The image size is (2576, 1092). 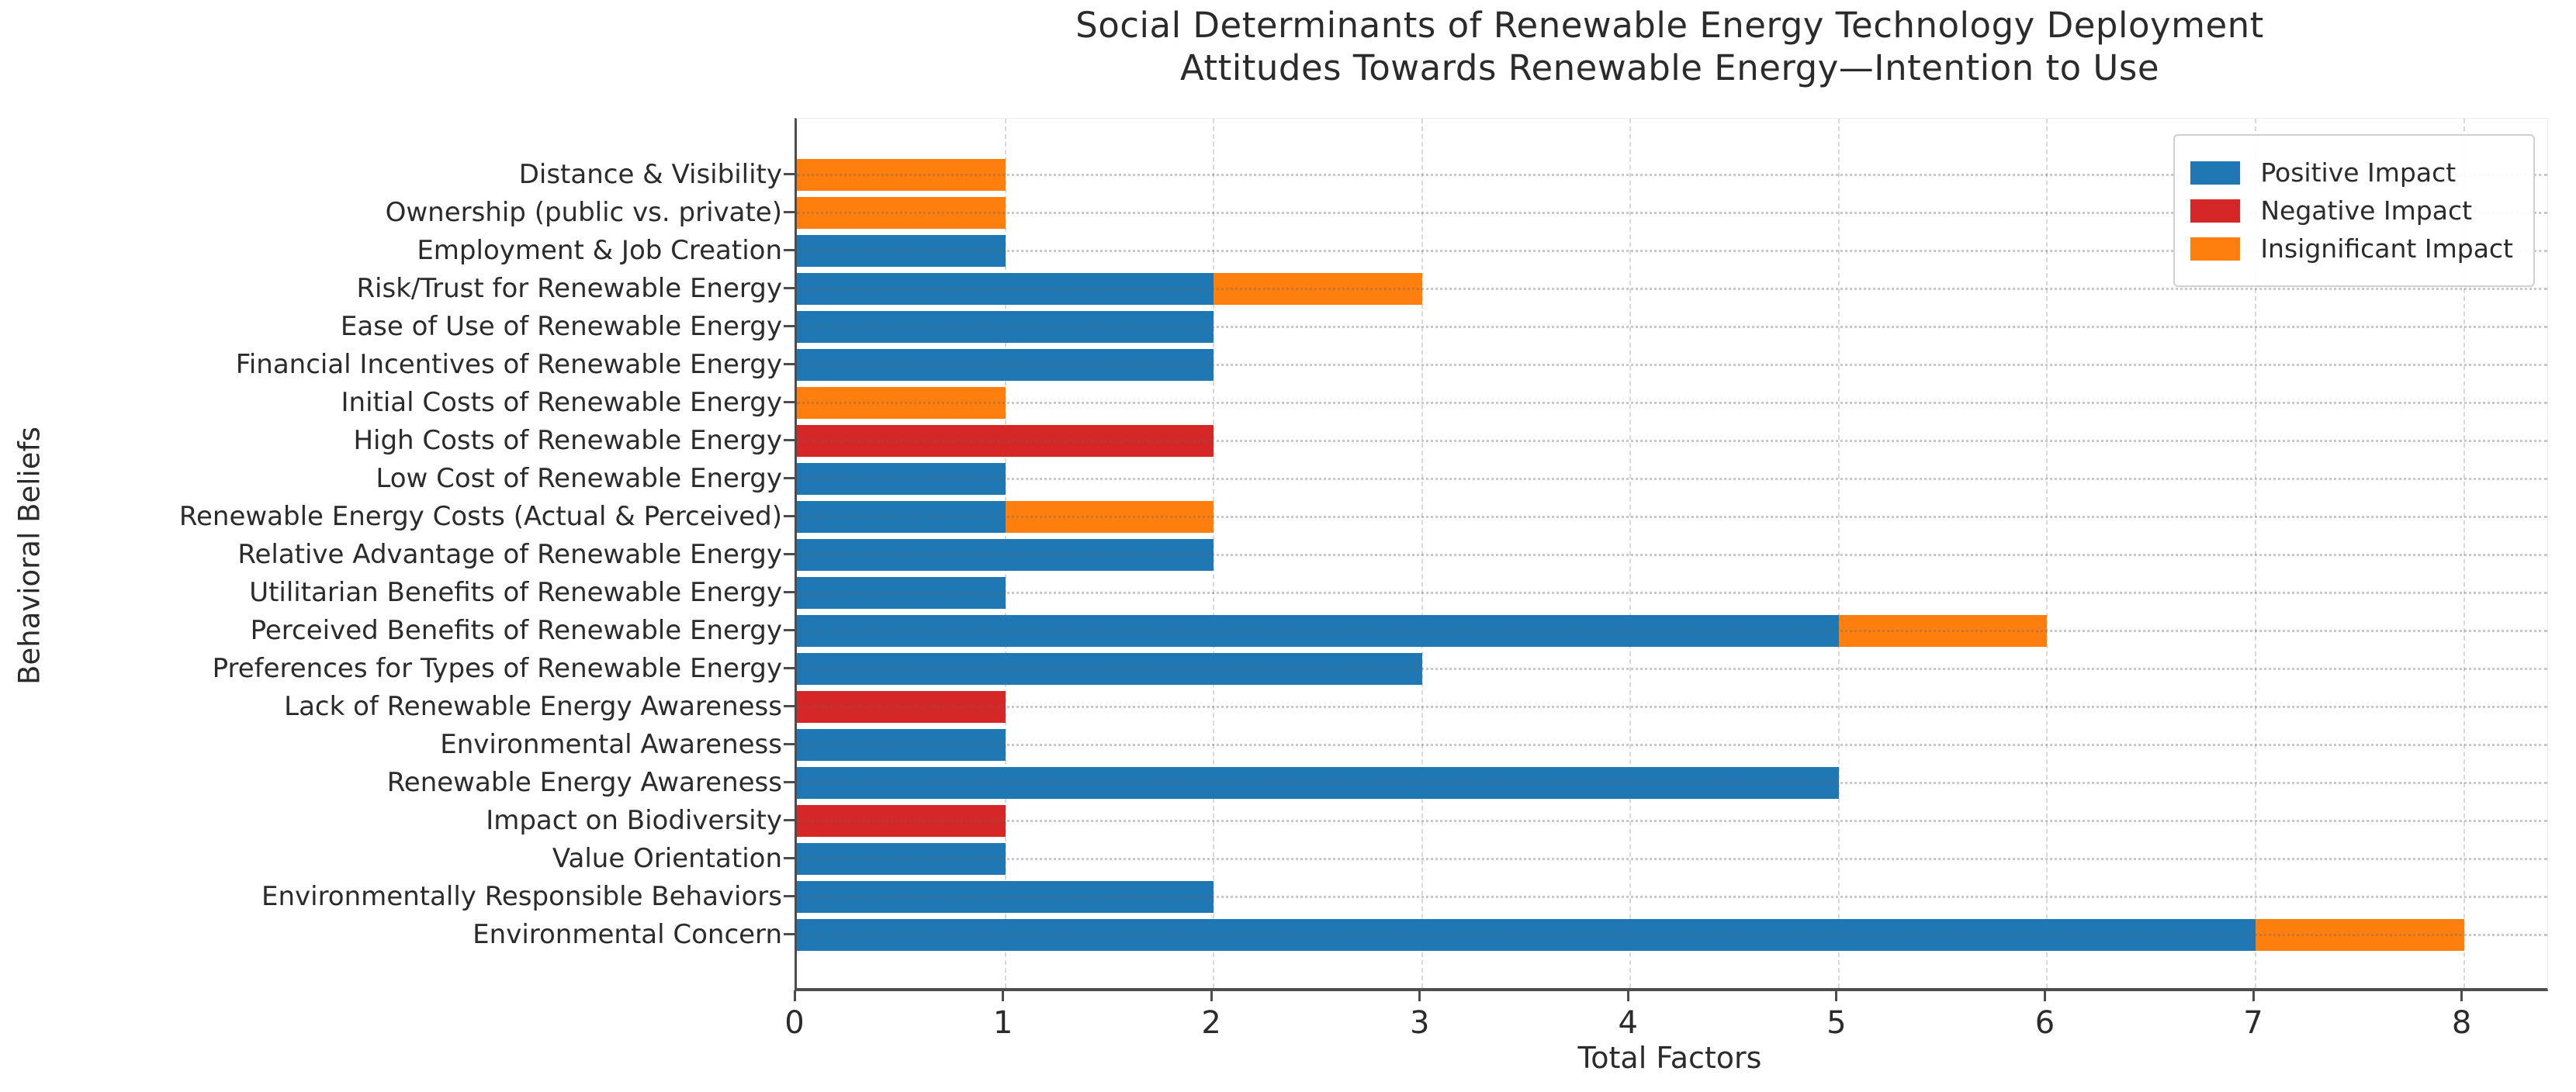 What do you see at coordinates (533, 706) in the screenshot?
I see `category-label: Lack of Renewable Energy Awareness` at bounding box center [533, 706].